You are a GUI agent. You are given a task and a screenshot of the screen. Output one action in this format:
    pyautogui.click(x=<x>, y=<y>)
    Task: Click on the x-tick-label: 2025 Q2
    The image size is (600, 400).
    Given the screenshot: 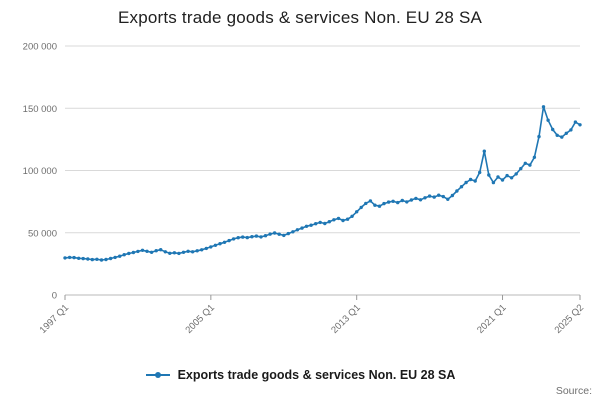 What is the action you would take?
    pyautogui.click(x=570, y=319)
    